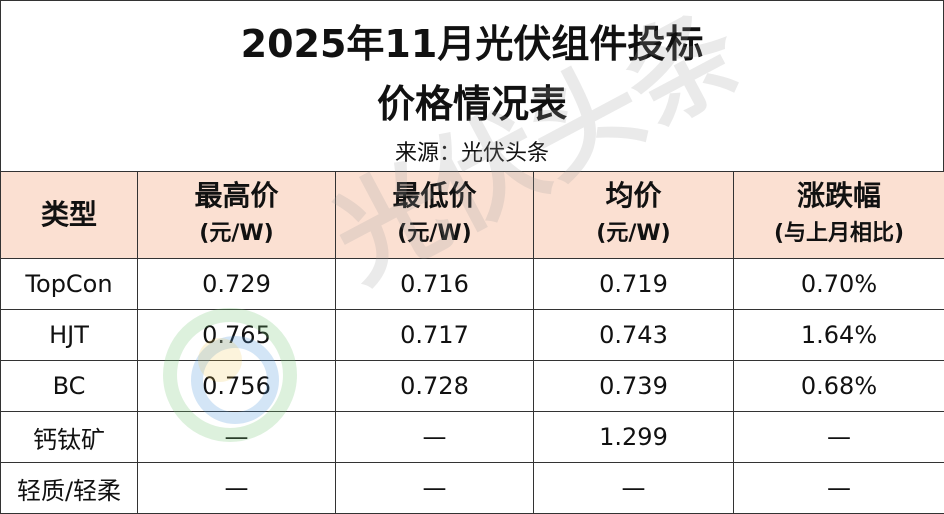  I want to click on type-cell: 钙钛矿, so click(69, 437).